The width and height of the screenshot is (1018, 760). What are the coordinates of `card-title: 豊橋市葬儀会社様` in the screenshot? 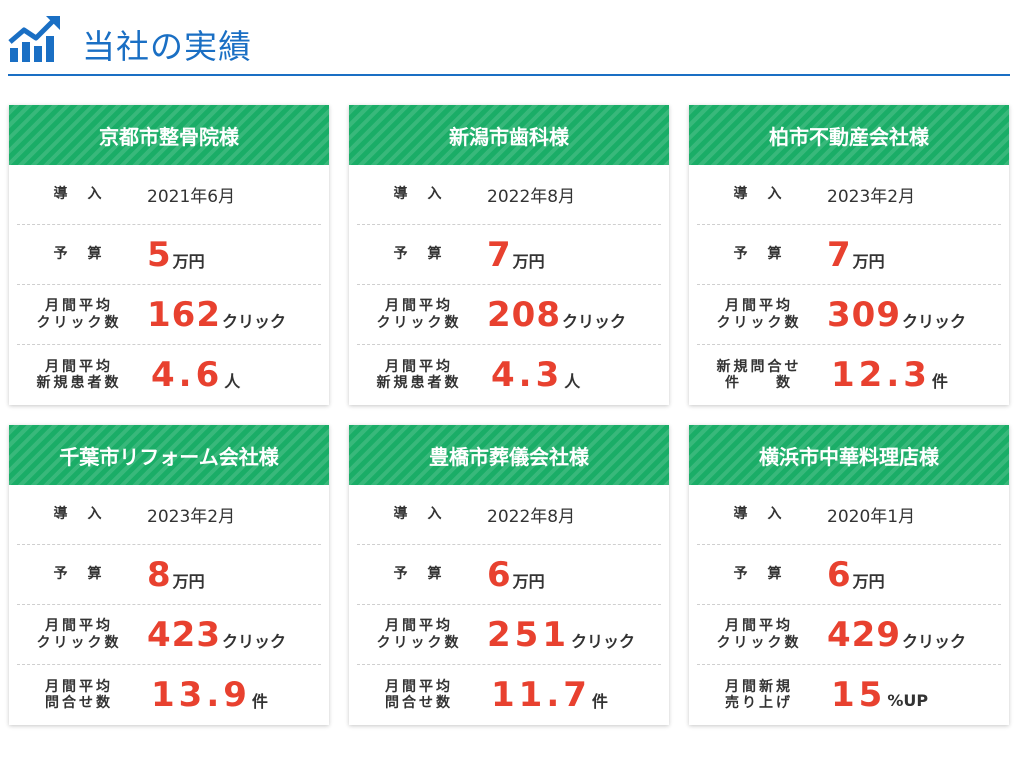 It's located at (509, 455).